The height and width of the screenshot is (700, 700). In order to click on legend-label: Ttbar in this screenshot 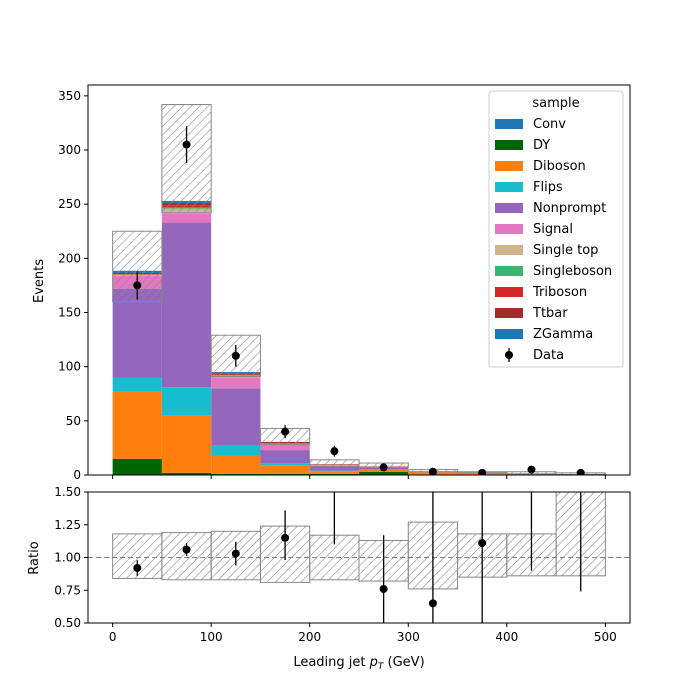, I will do `click(550, 313)`.